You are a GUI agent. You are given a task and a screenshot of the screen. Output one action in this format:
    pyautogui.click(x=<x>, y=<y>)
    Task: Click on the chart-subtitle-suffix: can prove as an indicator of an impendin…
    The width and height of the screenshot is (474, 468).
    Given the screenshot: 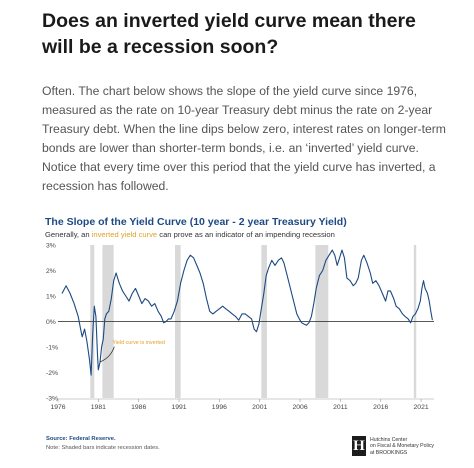 What is the action you would take?
    pyautogui.click(x=246, y=234)
    